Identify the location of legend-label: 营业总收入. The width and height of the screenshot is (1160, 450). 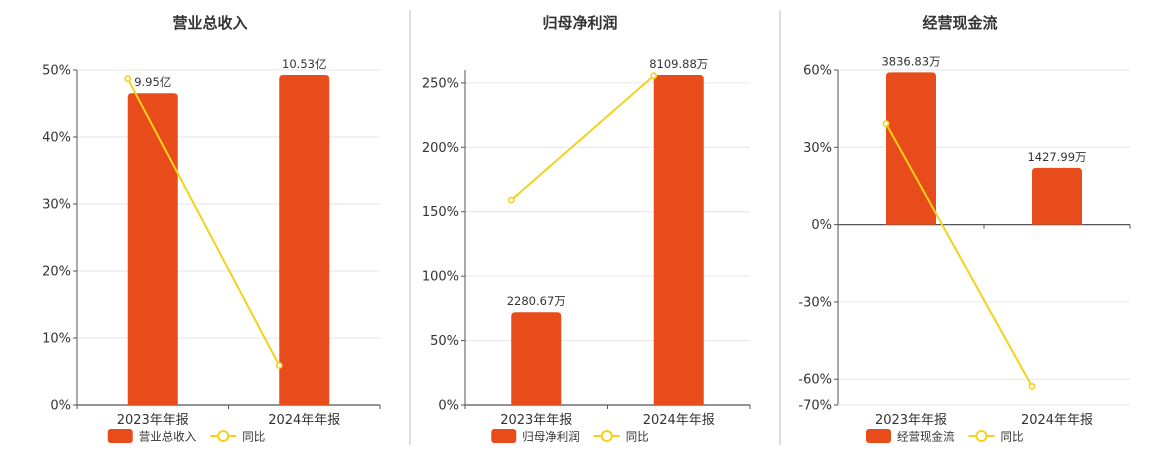
(168, 437).